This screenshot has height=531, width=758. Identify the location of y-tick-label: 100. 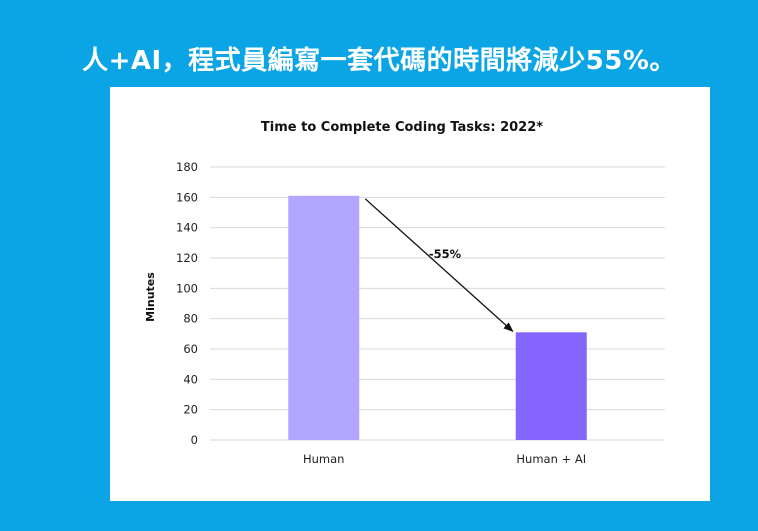
(187, 288).